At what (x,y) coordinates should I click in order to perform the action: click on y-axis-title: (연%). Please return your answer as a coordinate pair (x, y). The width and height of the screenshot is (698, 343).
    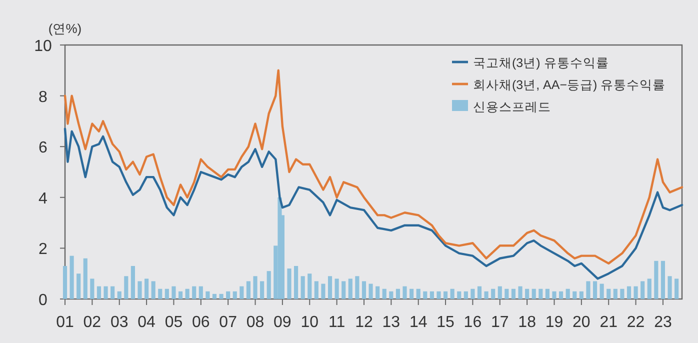
    Looking at the image, I should click on (65, 28).